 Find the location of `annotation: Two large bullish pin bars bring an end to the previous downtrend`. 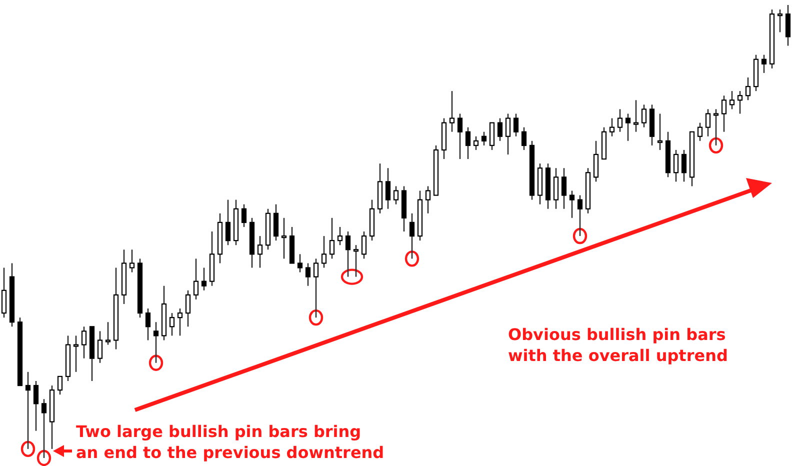

annotation: Two large bullish pin bars bring an end to the previous downtrend is located at coordinates (230, 442).